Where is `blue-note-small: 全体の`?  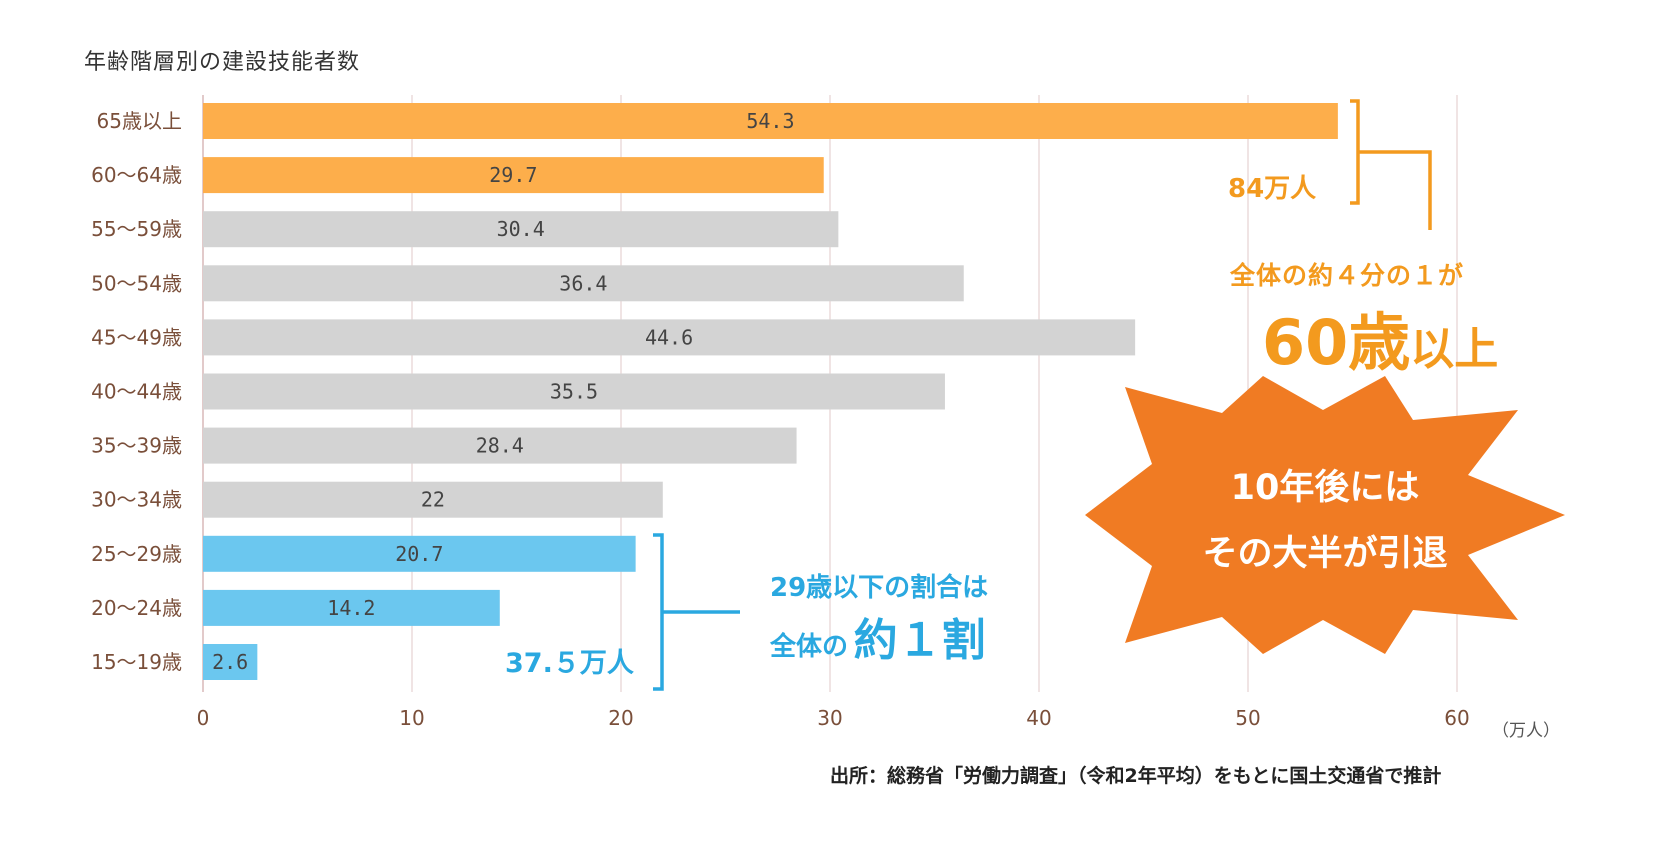
blue-note-small: 全体の is located at coordinates (809, 647).